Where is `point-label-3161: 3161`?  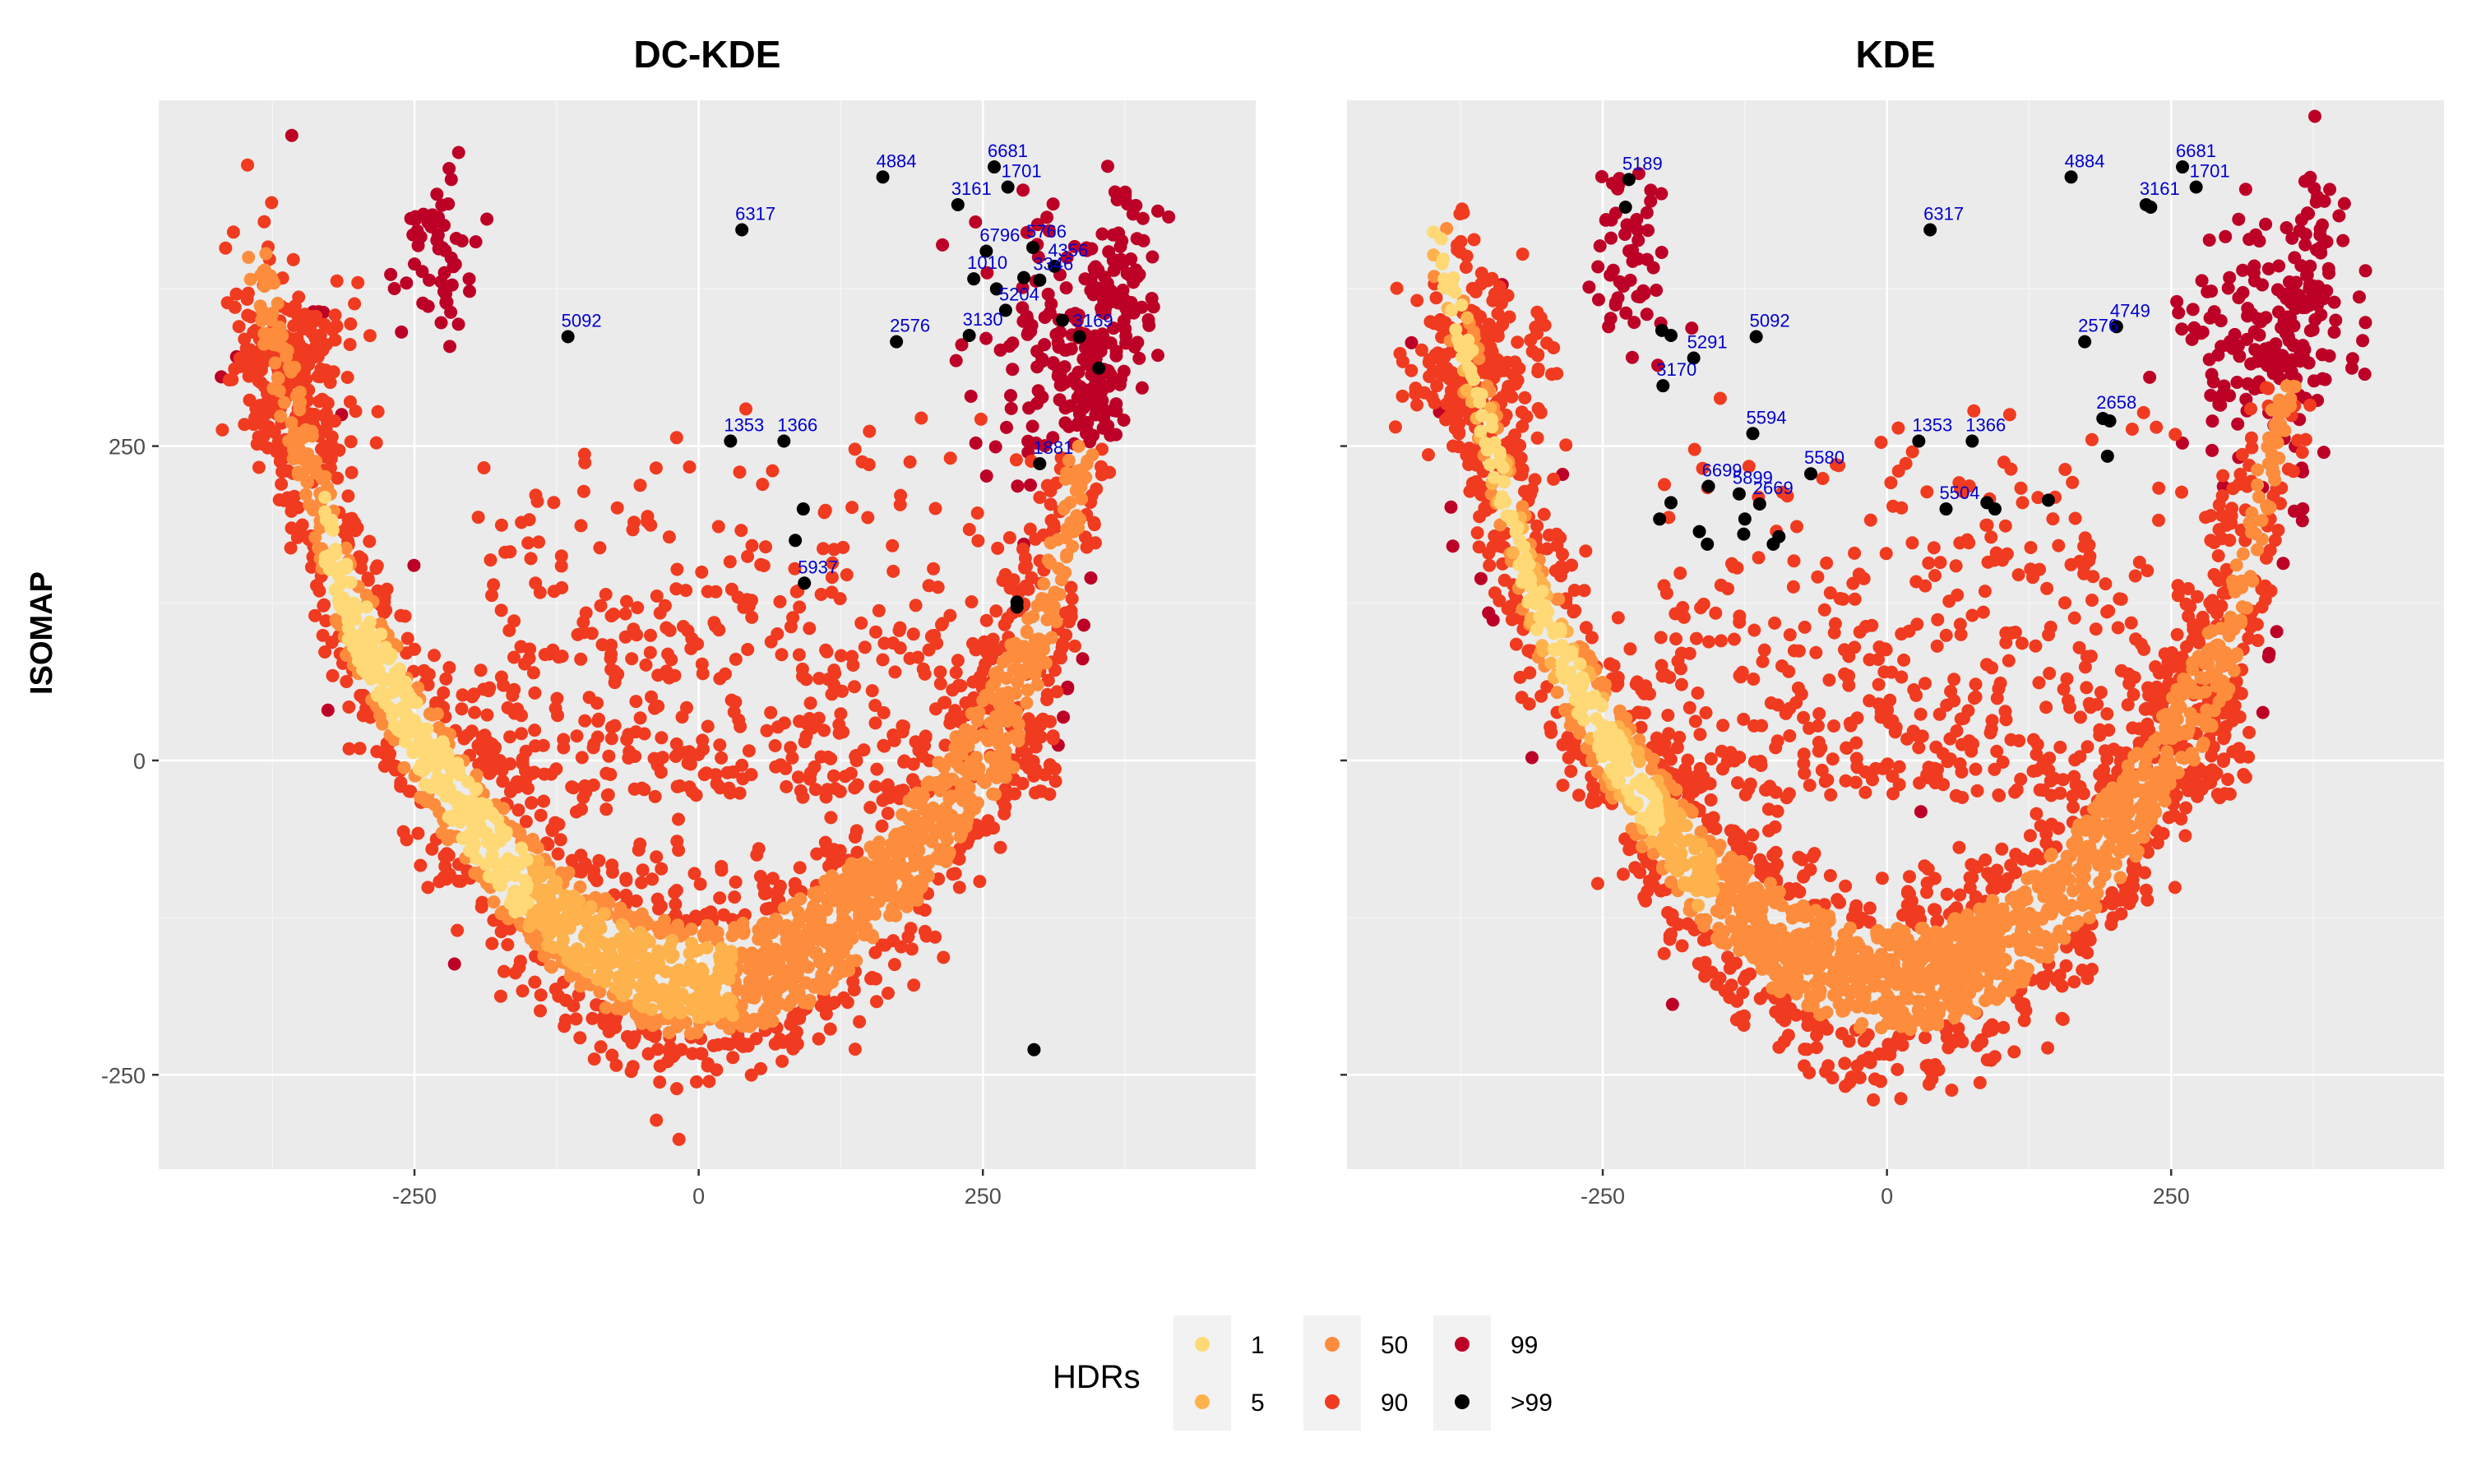 point-label-3161: 3161 is located at coordinates (971, 189).